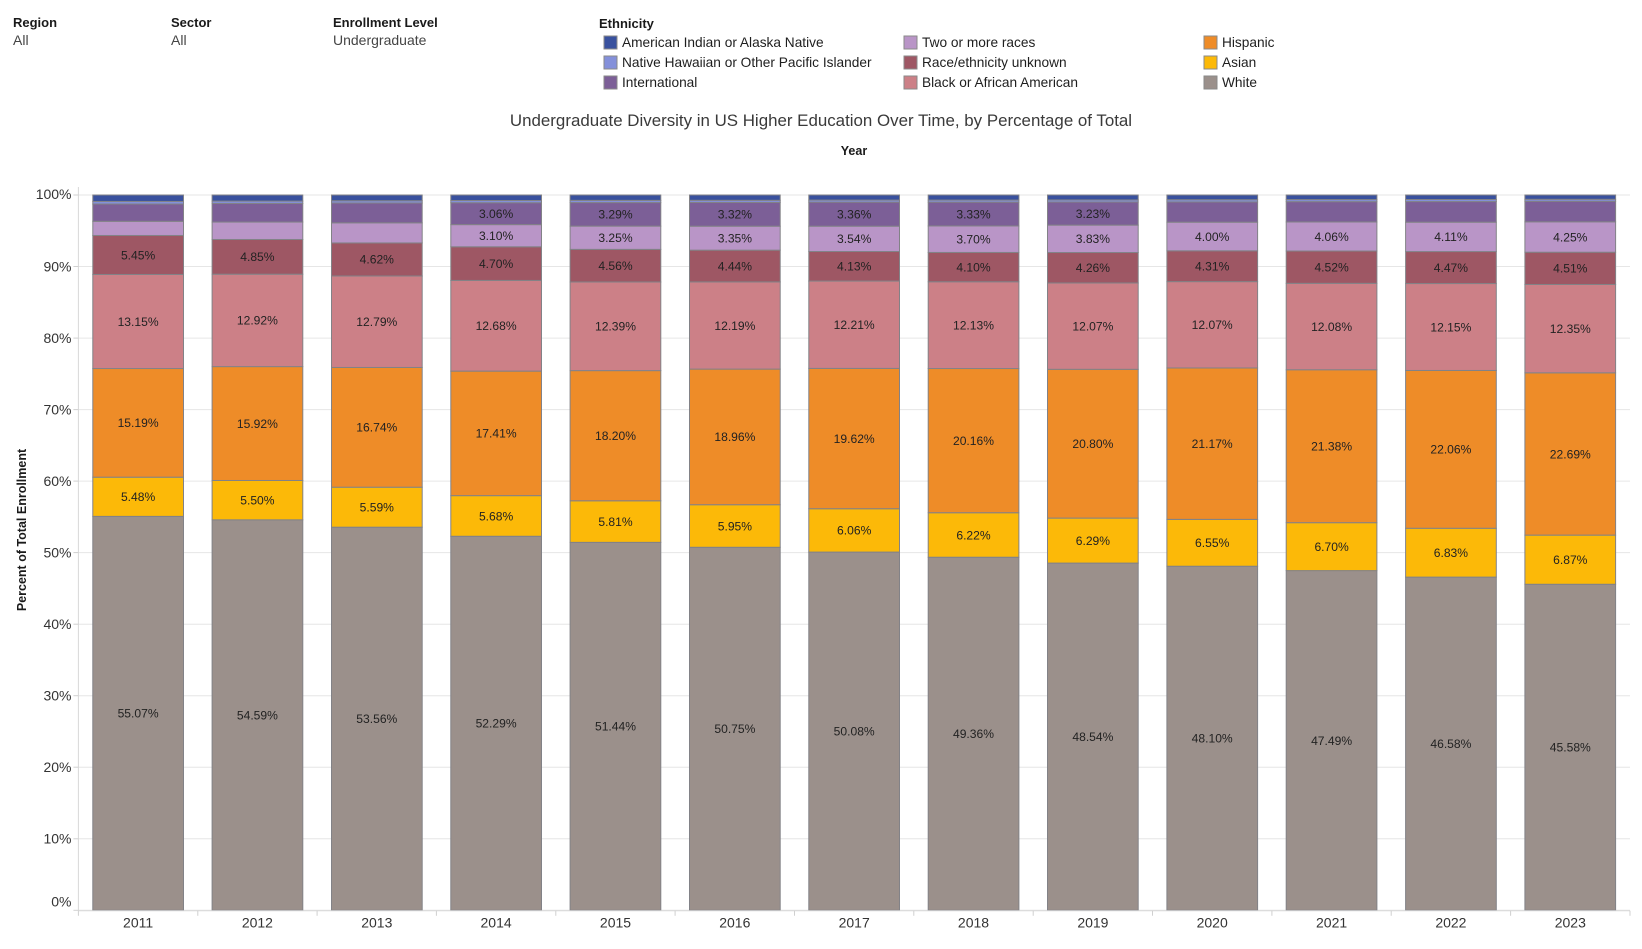 The height and width of the screenshot is (949, 1642). Describe the element at coordinates (1239, 82) in the screenshot. I see `svg-text: White` at that location.